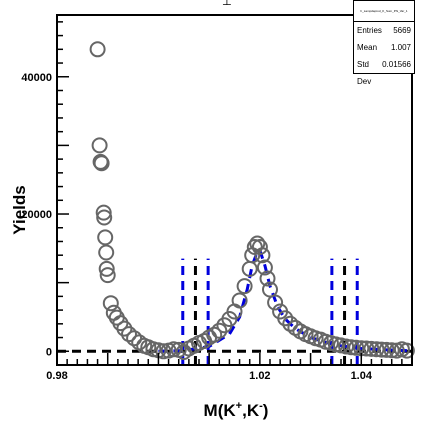  I want to click on stats-row-stddev: Std Dev 0.01566, so click(384, 71).